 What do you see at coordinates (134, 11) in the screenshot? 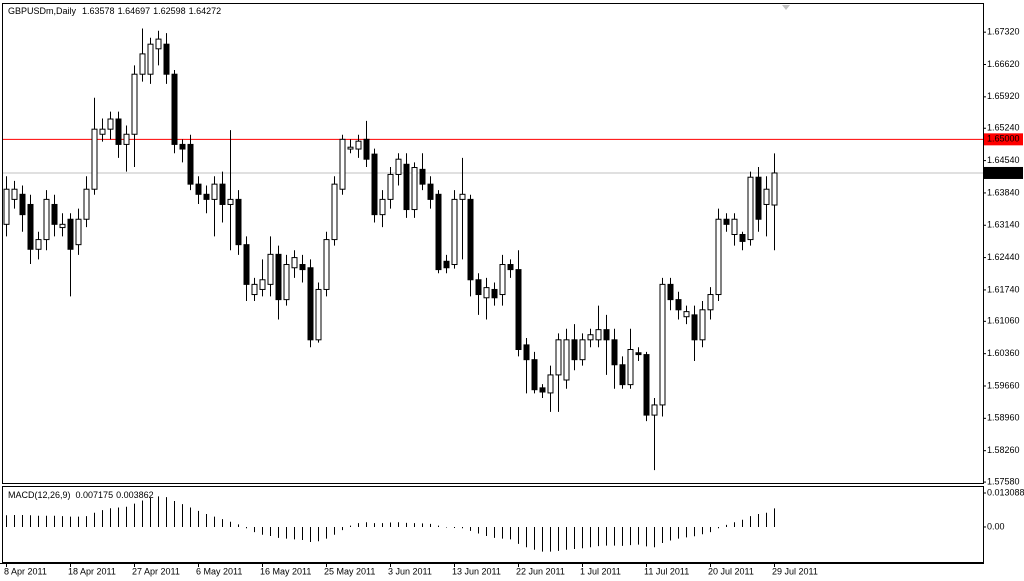
I see `high-value: 1.64697` at bounding box center [134, 11].